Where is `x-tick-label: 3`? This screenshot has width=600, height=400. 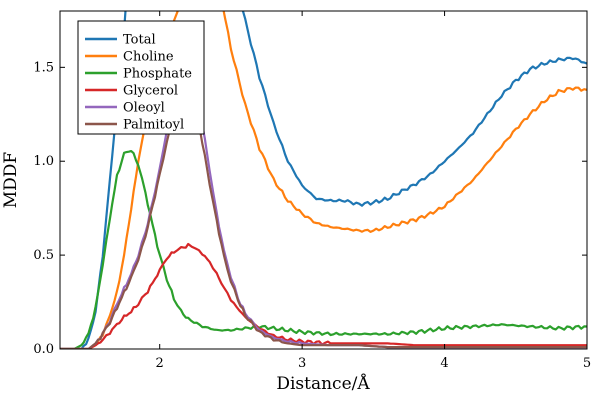 x-tick-label: 3 is located at coordinates (302, 363).